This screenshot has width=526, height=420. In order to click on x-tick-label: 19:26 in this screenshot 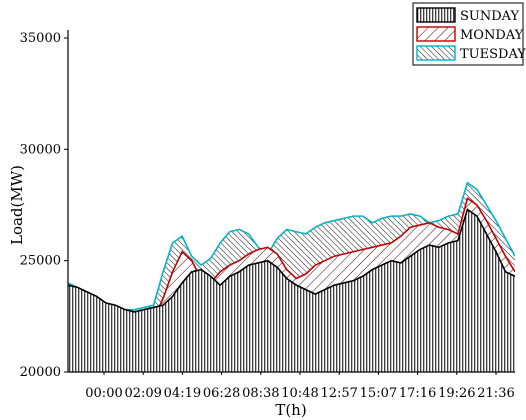, I will do `click(456, 393)`.